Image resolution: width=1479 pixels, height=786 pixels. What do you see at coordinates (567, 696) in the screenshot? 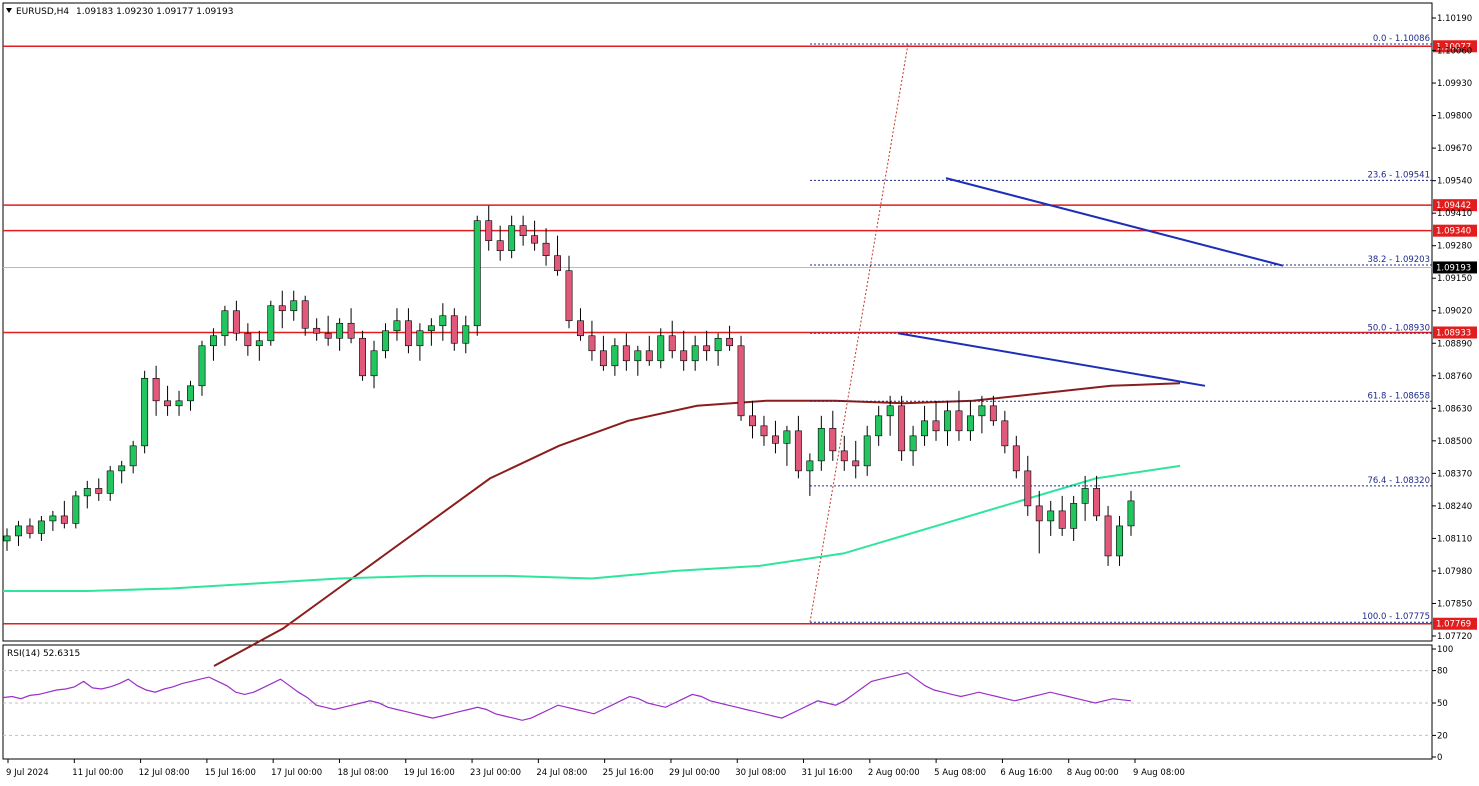
I see `rsi-line` at bounding box center [567, 696].